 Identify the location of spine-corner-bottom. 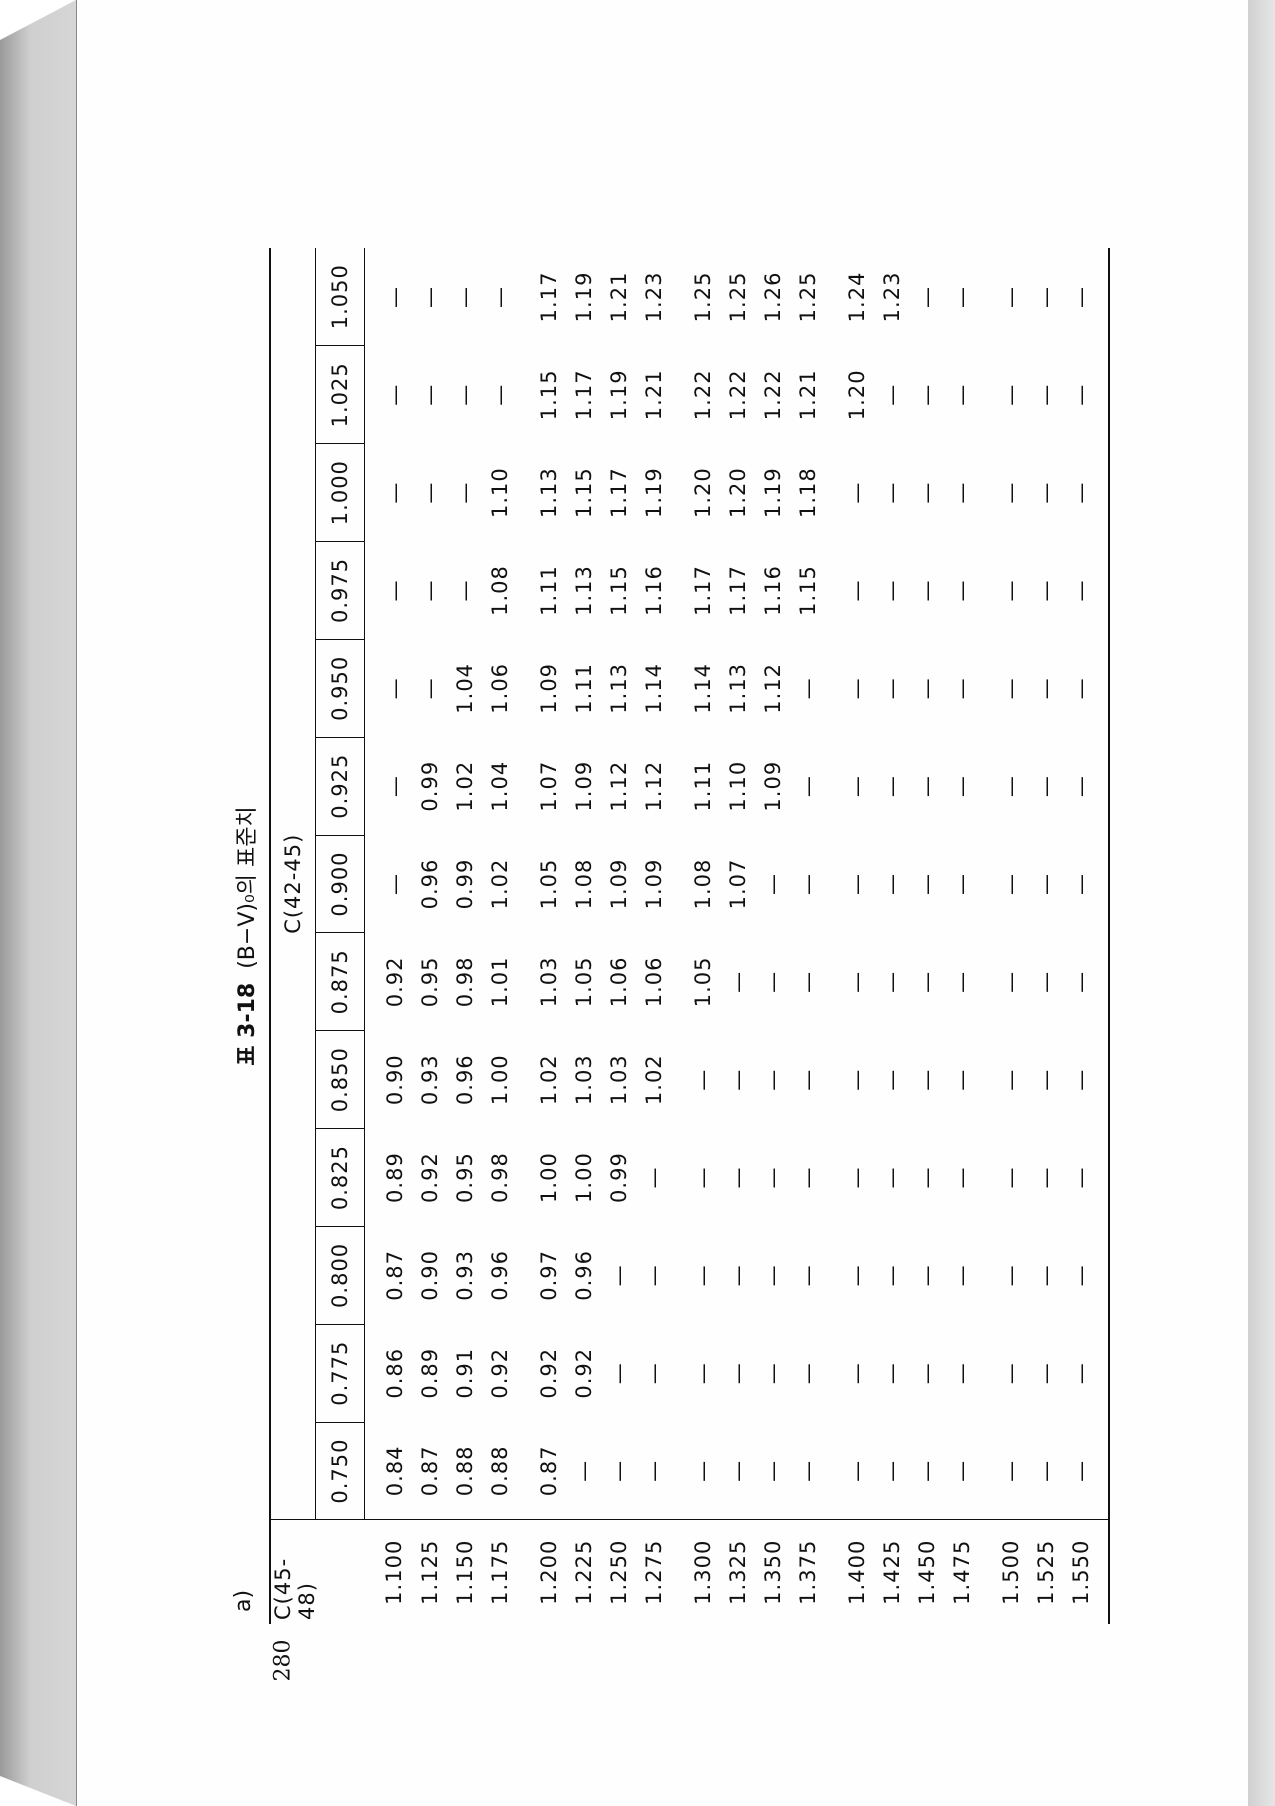
(38, 1791).